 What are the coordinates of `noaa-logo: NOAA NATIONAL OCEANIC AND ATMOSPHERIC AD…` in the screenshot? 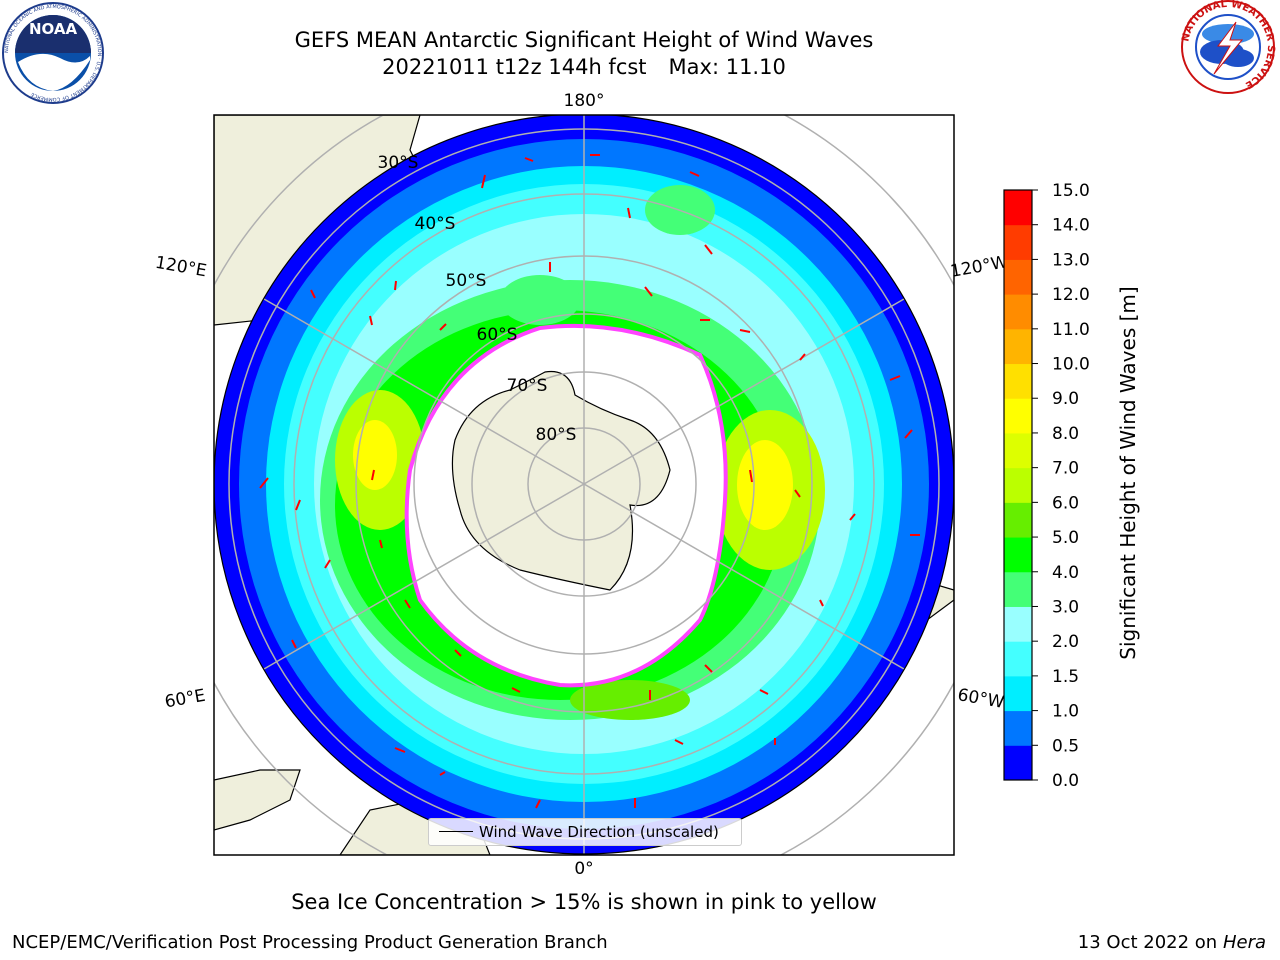 It's located at (53, 53).